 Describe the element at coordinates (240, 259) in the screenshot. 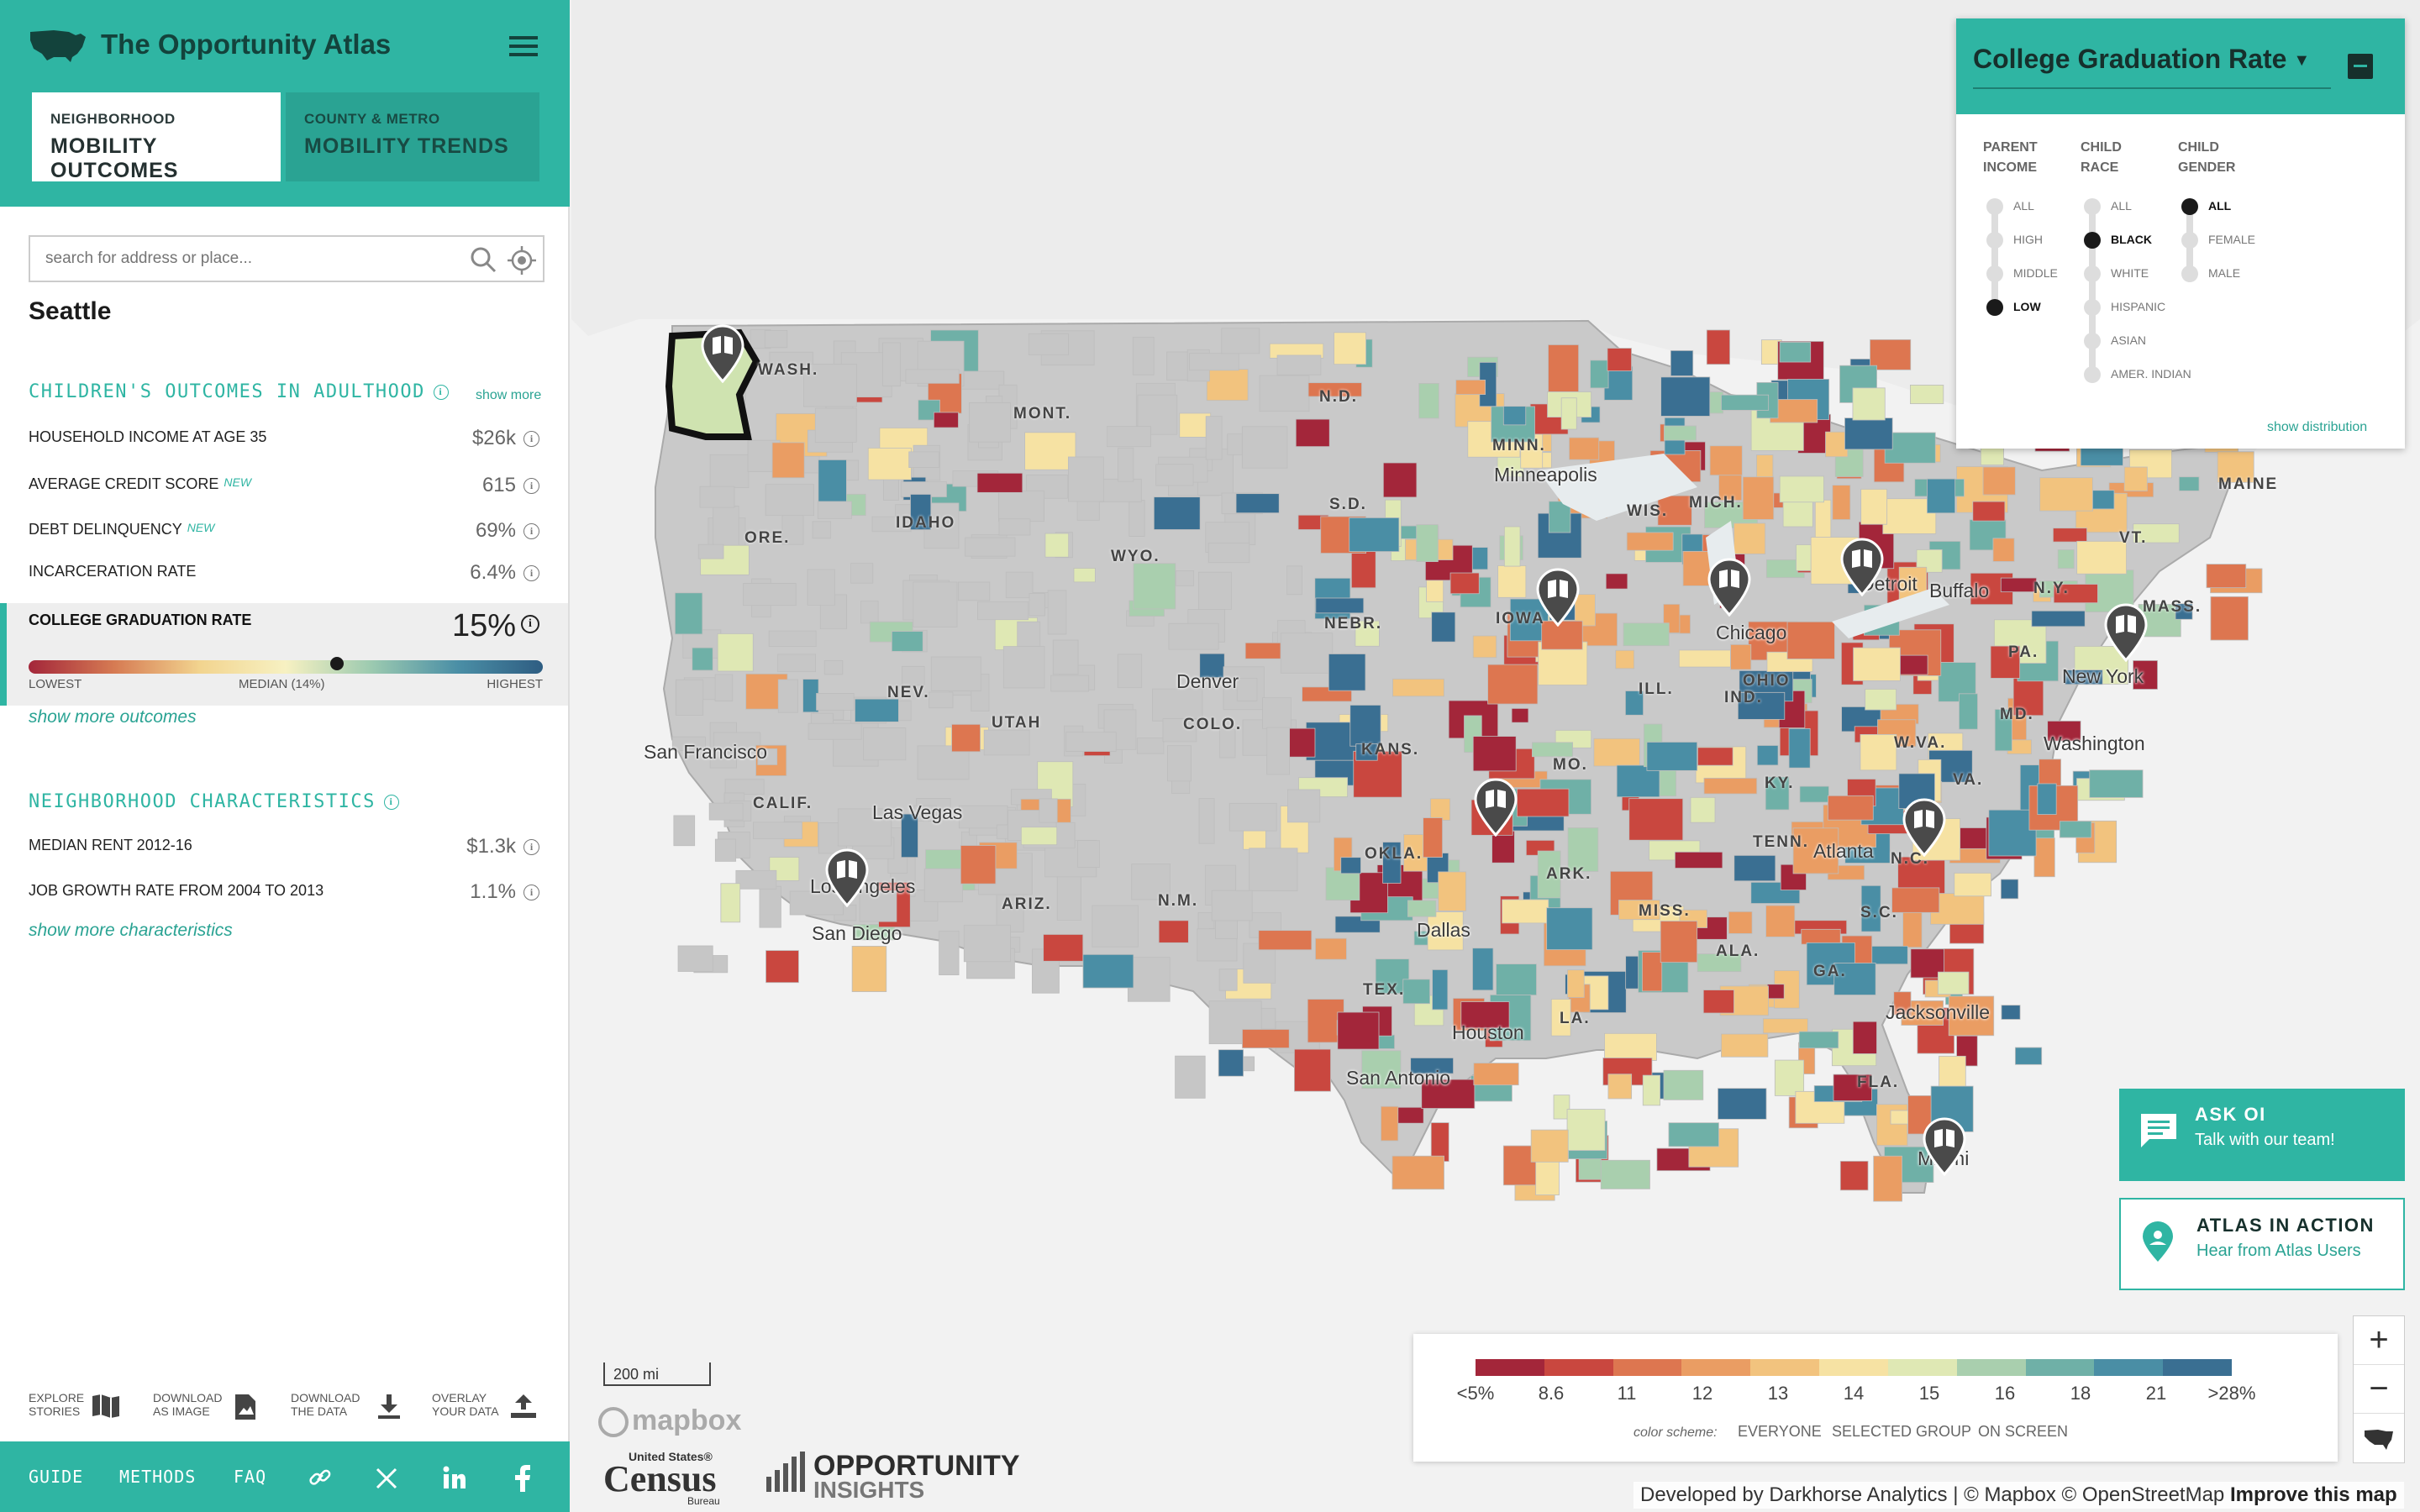

I see `search-input` at that location.